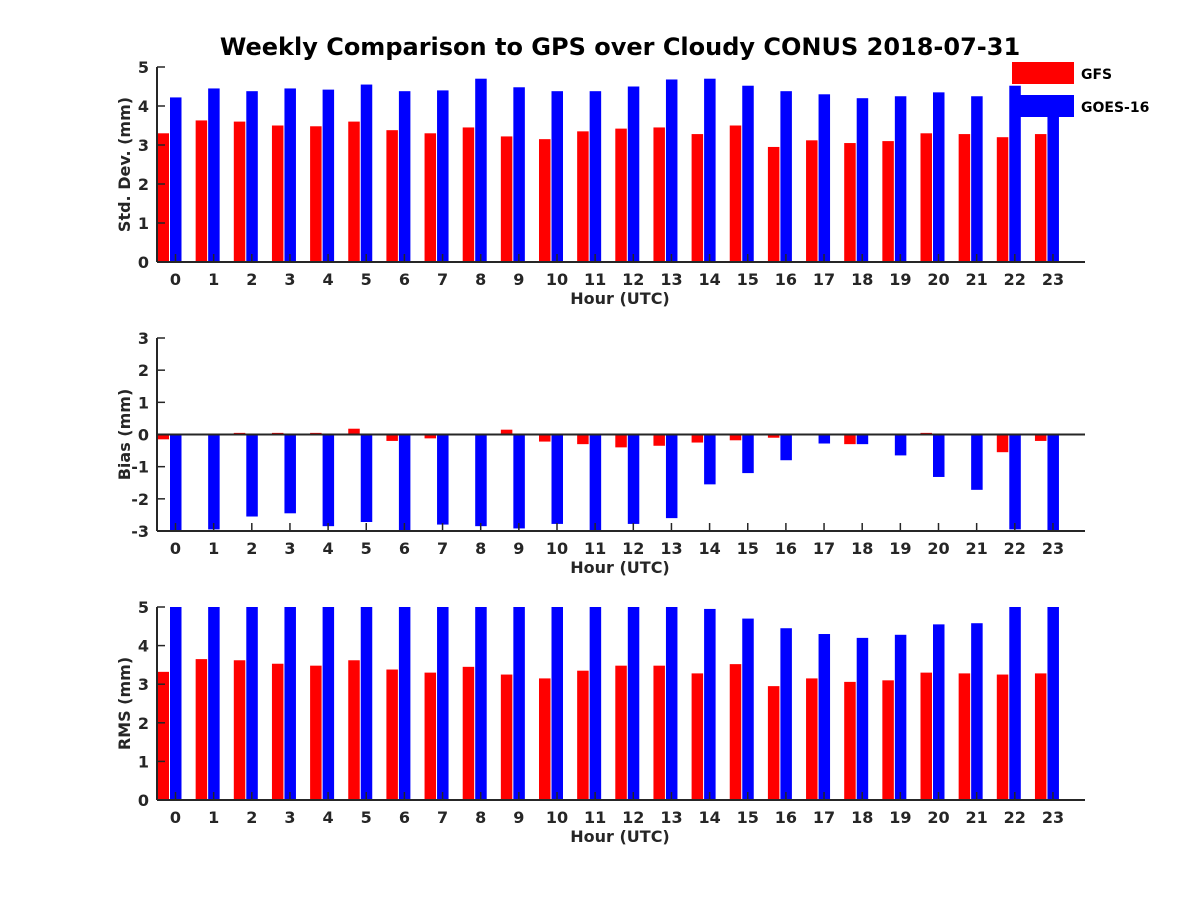 The height and width of the screenshot is (900, 1200). What do you see at coordinates (366, 548) in the screenshot?
I see `x-tick-label: 5` at bounding box center [366, 548].